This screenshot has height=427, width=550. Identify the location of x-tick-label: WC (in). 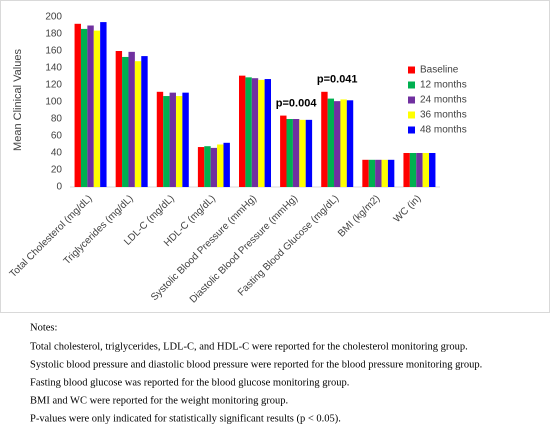
(408, 209).